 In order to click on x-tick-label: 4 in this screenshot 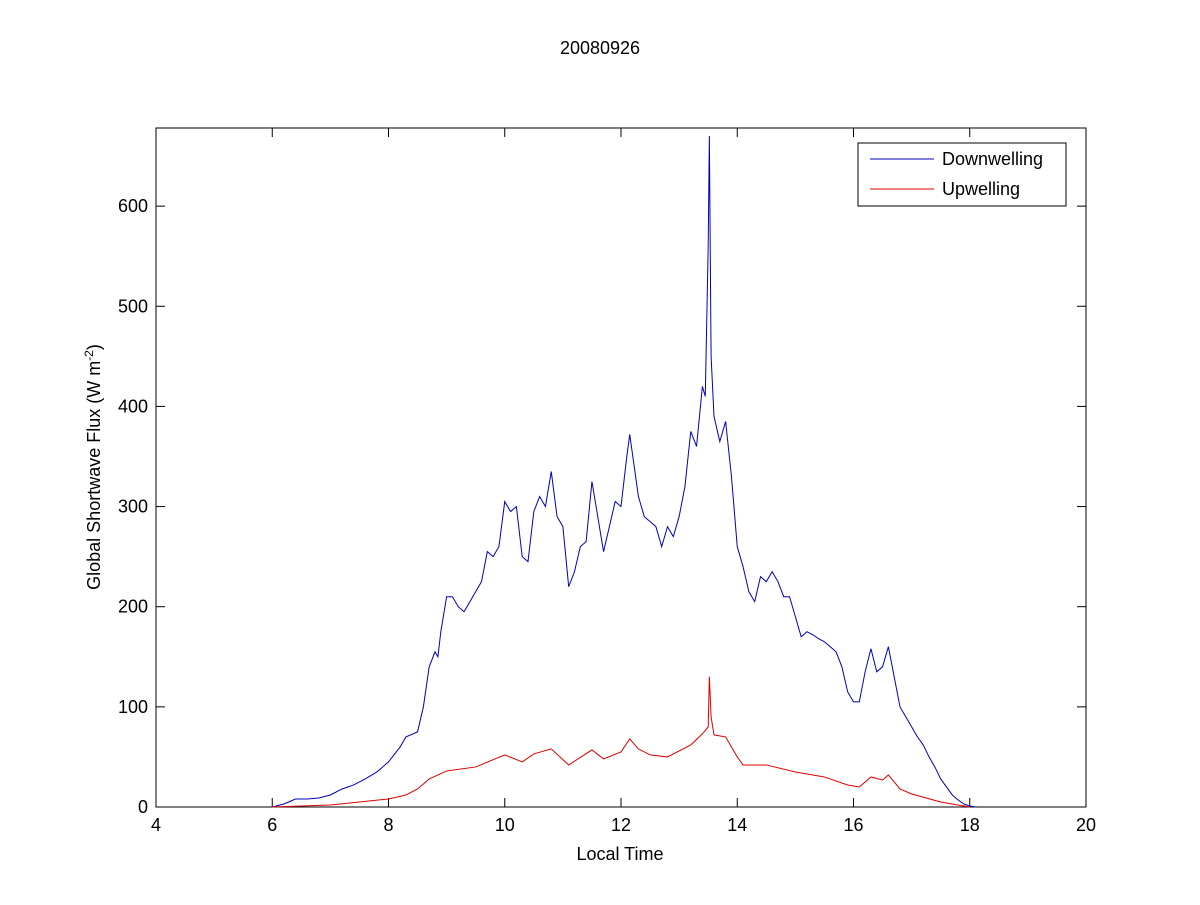, I will do `click(156, 825)`.